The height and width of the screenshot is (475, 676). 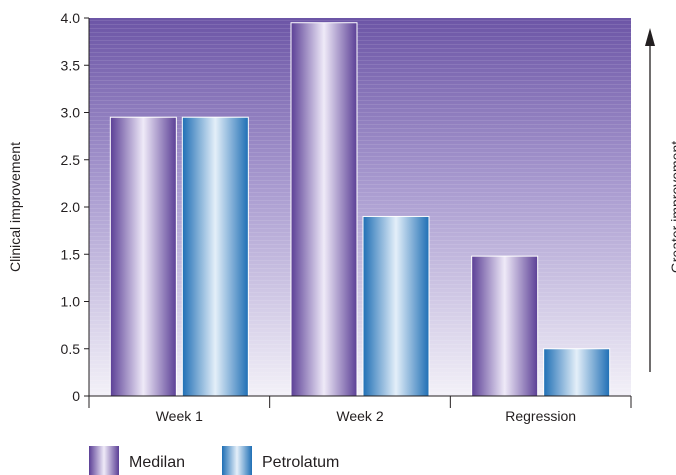 What do you see at coordinates (71, 113) in the screenshot?
I see `y-tick-label: 3.0` at bounding box center [71, 113].